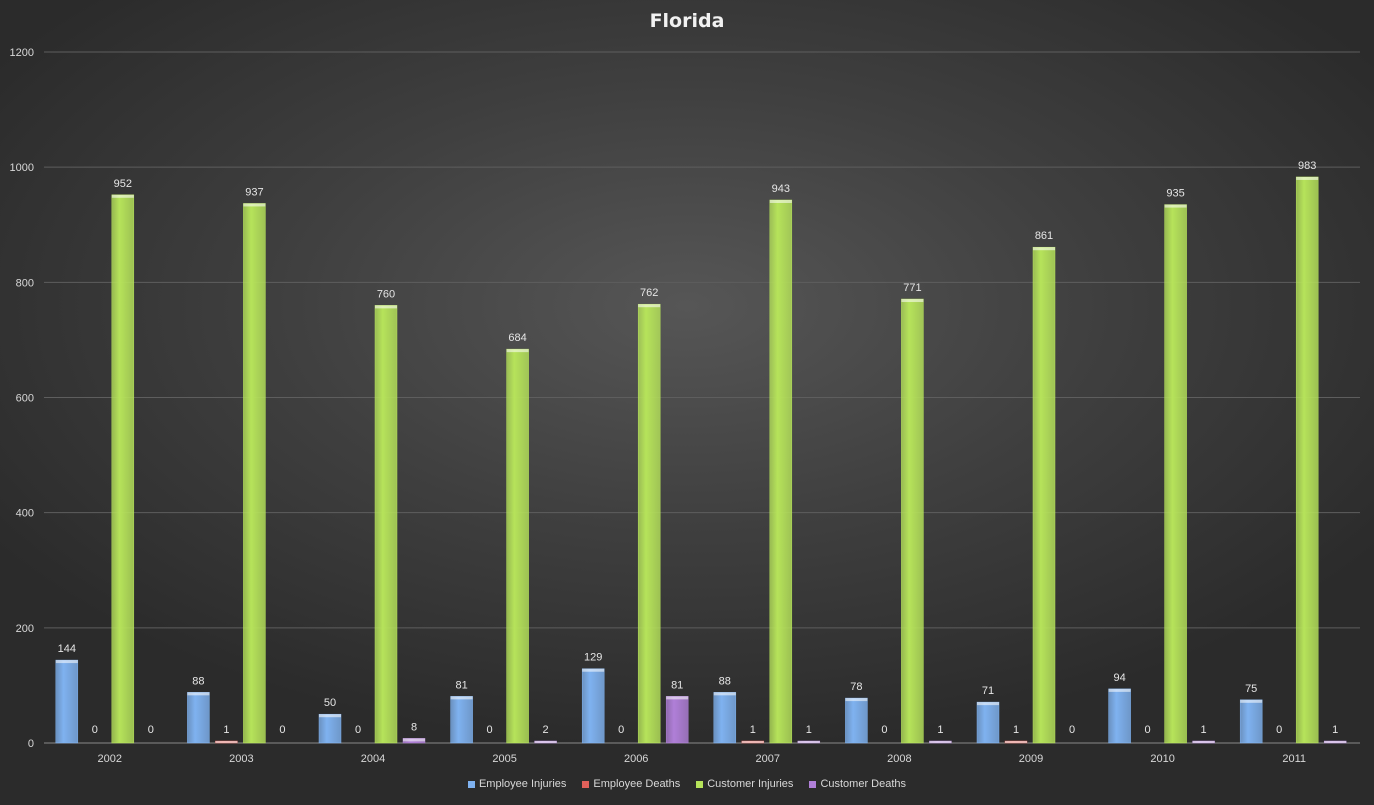 This screenshot has width=1374, height=805. Describe the element at coordinates (649, 293) in the screenshot. I see `data-label: 762` at that location.